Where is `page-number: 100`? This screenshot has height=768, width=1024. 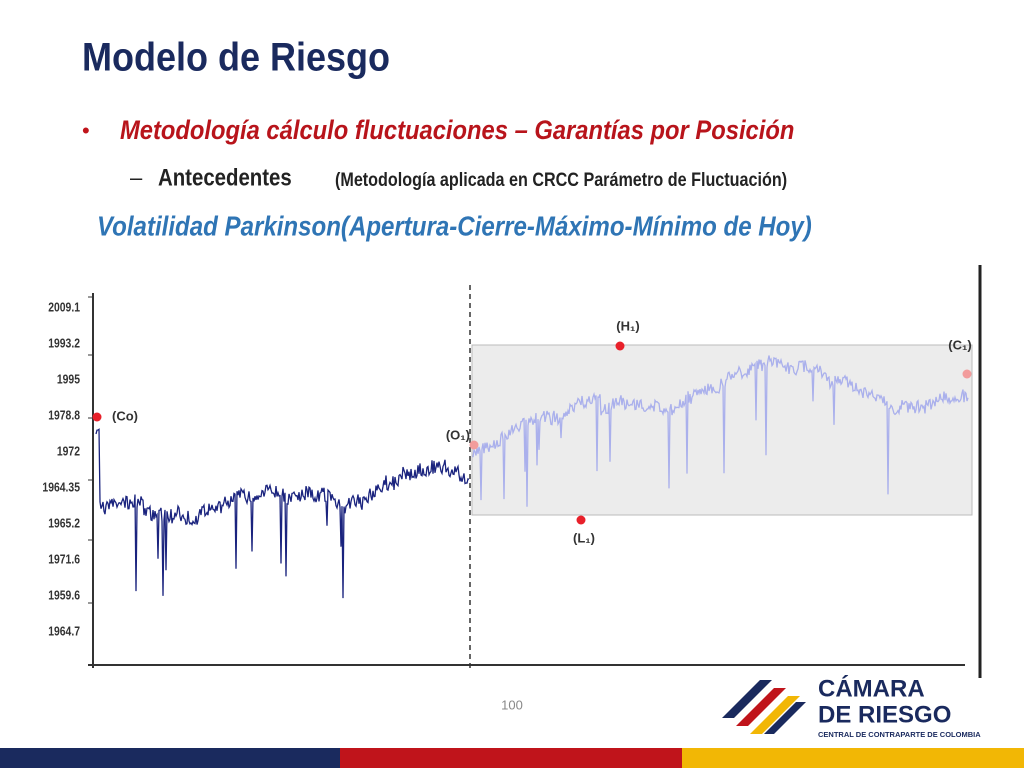
page-number: 100 is located at coordinates (512, 704).